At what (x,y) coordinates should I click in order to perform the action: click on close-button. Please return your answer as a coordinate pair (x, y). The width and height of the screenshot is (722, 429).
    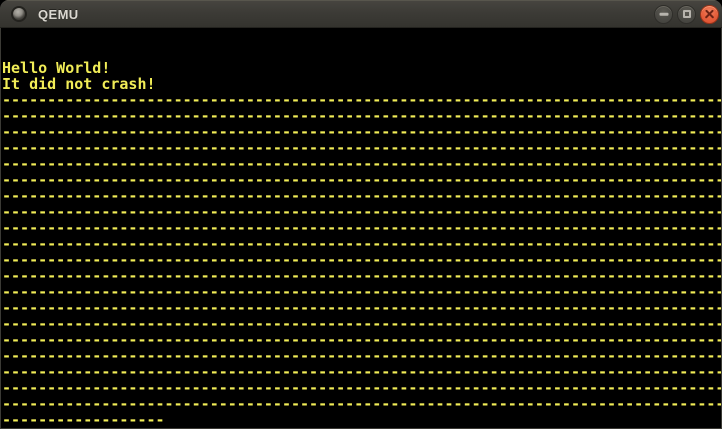
    Looking at the image, I should click on (709, 14).